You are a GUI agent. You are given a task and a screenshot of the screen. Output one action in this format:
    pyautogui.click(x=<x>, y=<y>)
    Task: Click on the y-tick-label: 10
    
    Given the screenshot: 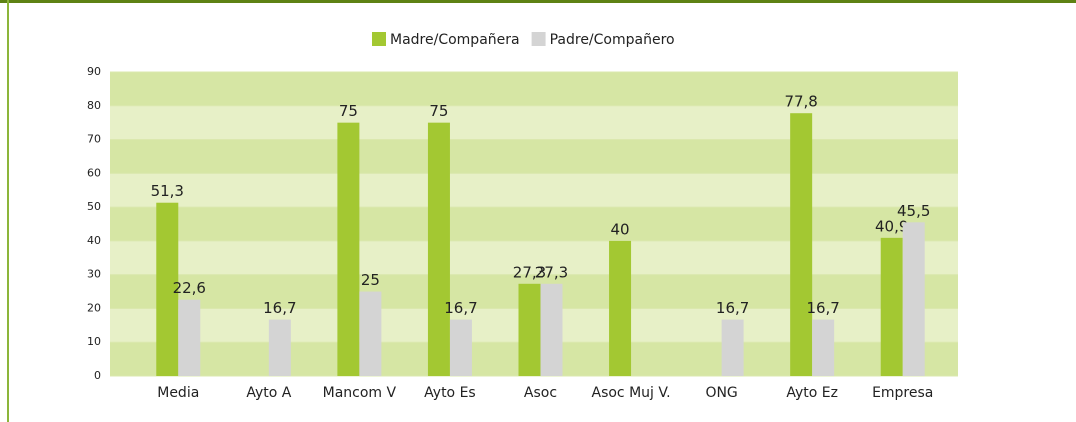 What is the action you would take?
    pyautogui.click(x=94, y=341)
    